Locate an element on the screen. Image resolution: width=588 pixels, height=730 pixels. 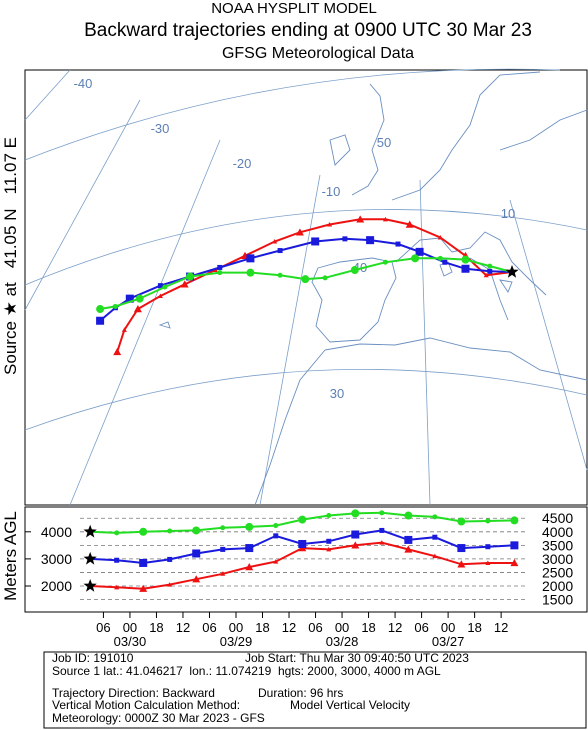
graticule-label: -40 is located at coordinates (83, 83).